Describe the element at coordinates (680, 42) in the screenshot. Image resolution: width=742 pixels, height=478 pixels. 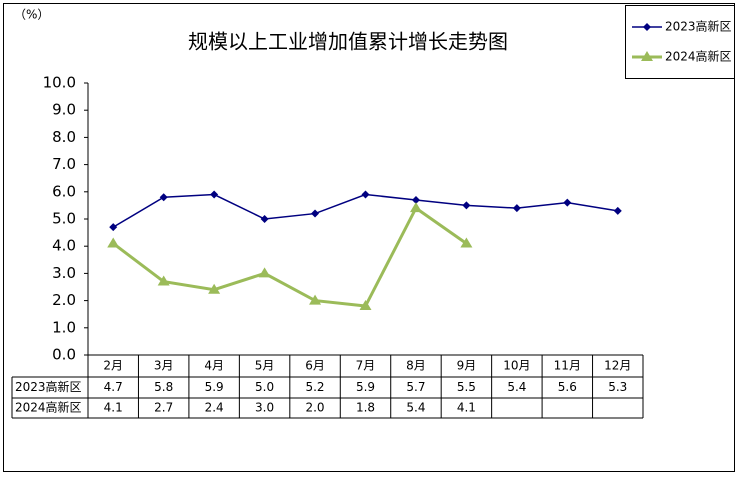
I see `legend-box` at that location.